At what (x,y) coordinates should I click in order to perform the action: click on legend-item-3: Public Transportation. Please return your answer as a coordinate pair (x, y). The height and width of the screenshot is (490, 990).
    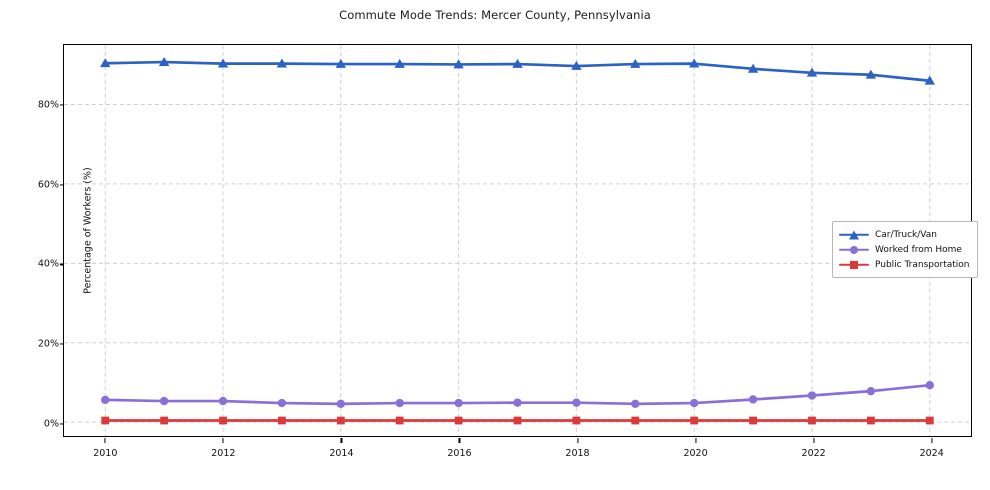
    Looking at the image, I should click on (904, 264).